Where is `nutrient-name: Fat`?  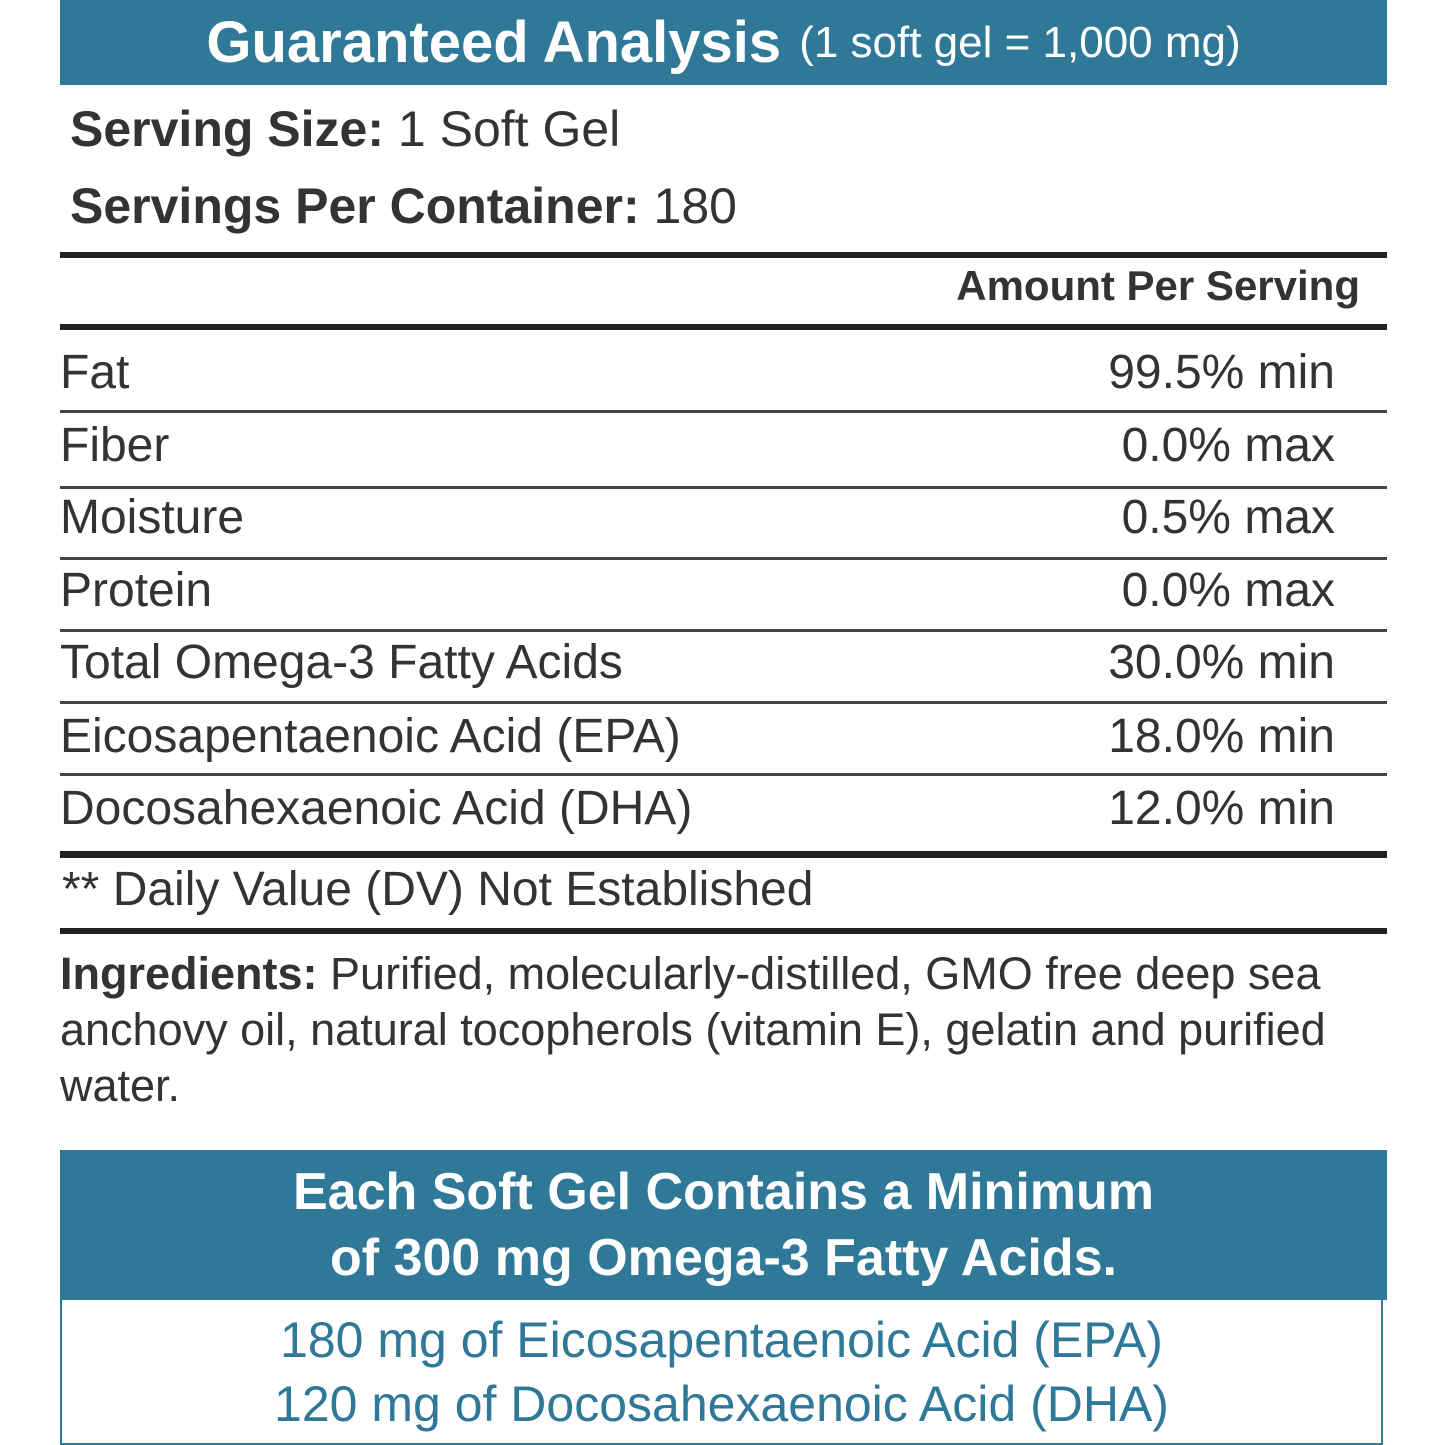 nutrient-name: Fat is located at coordinates (95, 372).